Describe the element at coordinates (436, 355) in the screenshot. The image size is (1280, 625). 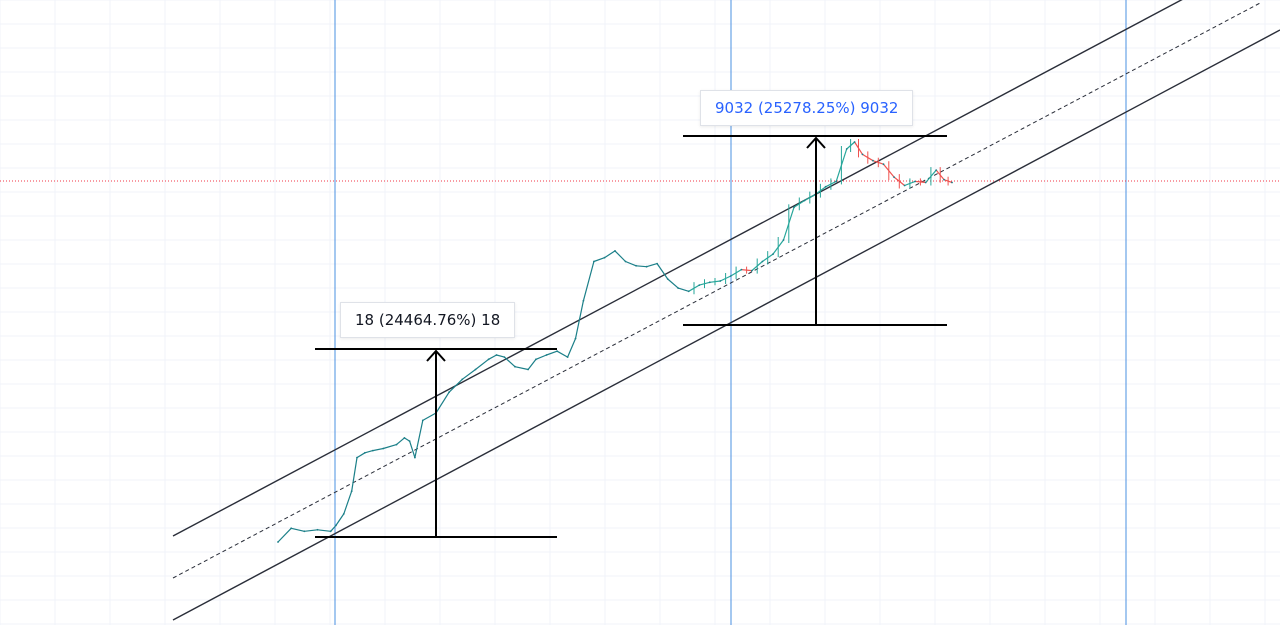
I see `measure-arrow-head-icon` at that location.